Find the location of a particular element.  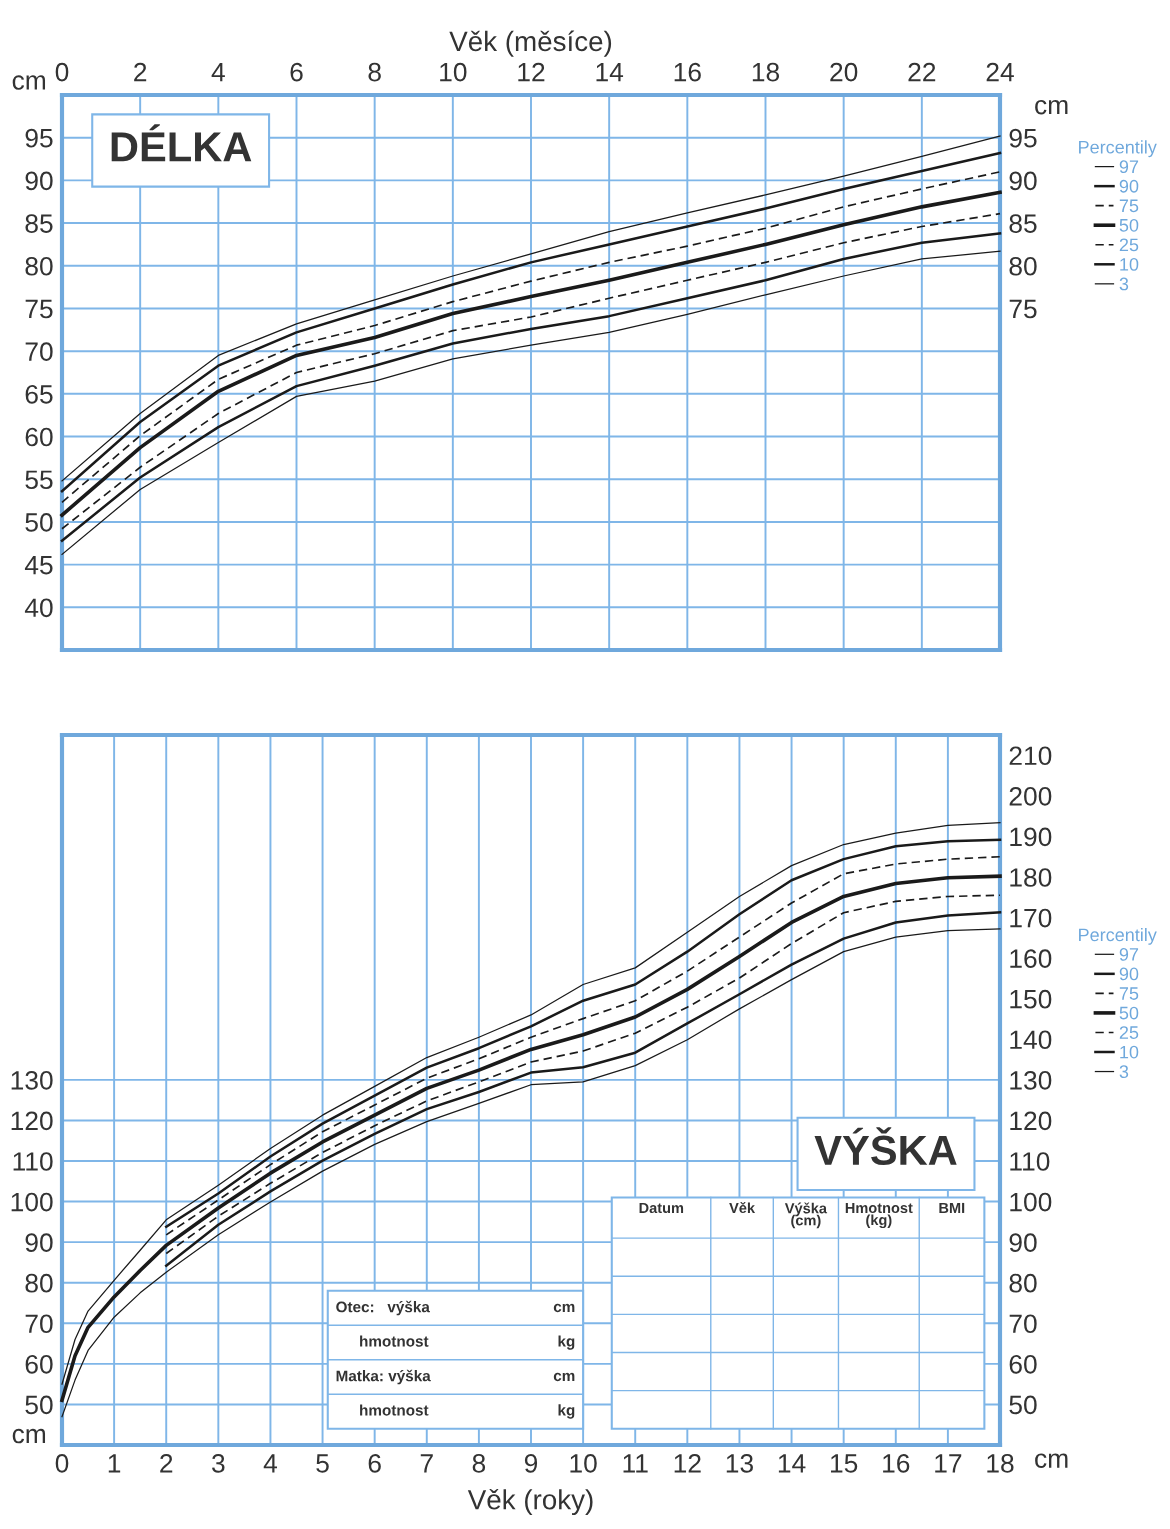

x-tick-label: 12 is located at coordinates (687, 1463).